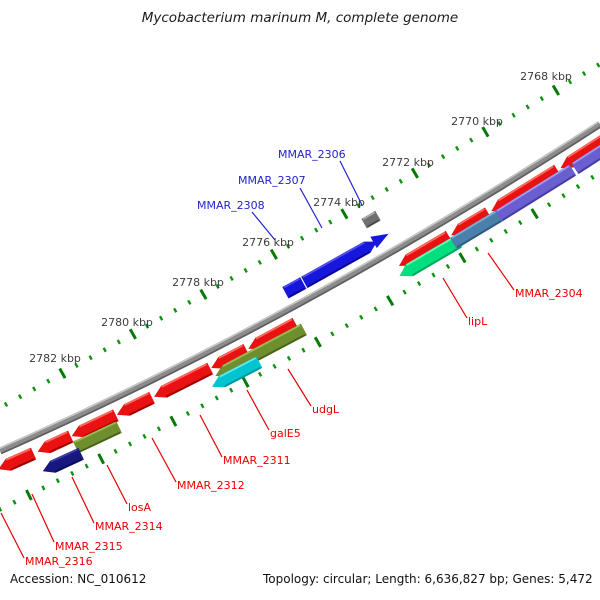  What do you see at coordinates (408, 162) in the screenshot?
I see `kbp-position-label: 2772 kbp` at bounding box center [408, 162].